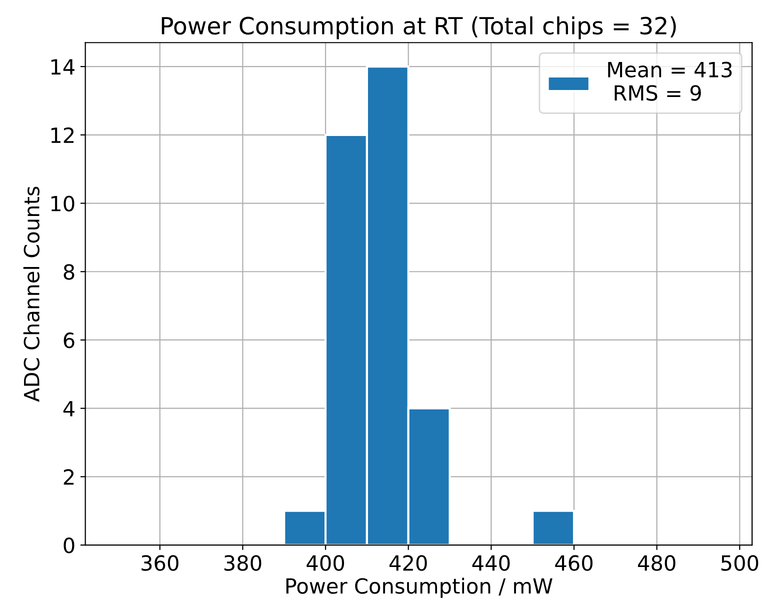  I want to click on x-tick-label: 420, so click(408, 563).